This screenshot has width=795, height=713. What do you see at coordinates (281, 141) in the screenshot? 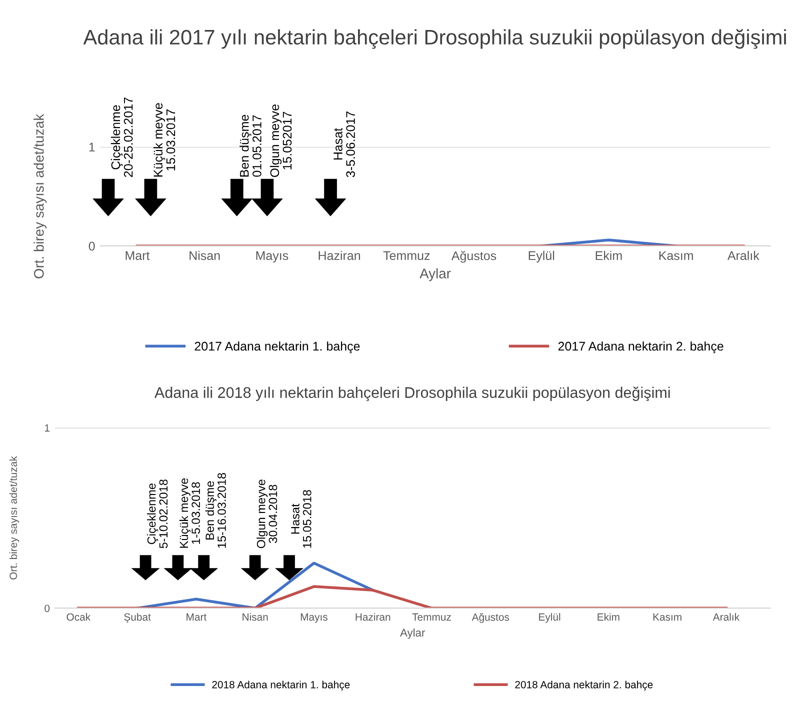
I see `annotation: Olgun meyve 15.052017` at bounding box center [281, 141].